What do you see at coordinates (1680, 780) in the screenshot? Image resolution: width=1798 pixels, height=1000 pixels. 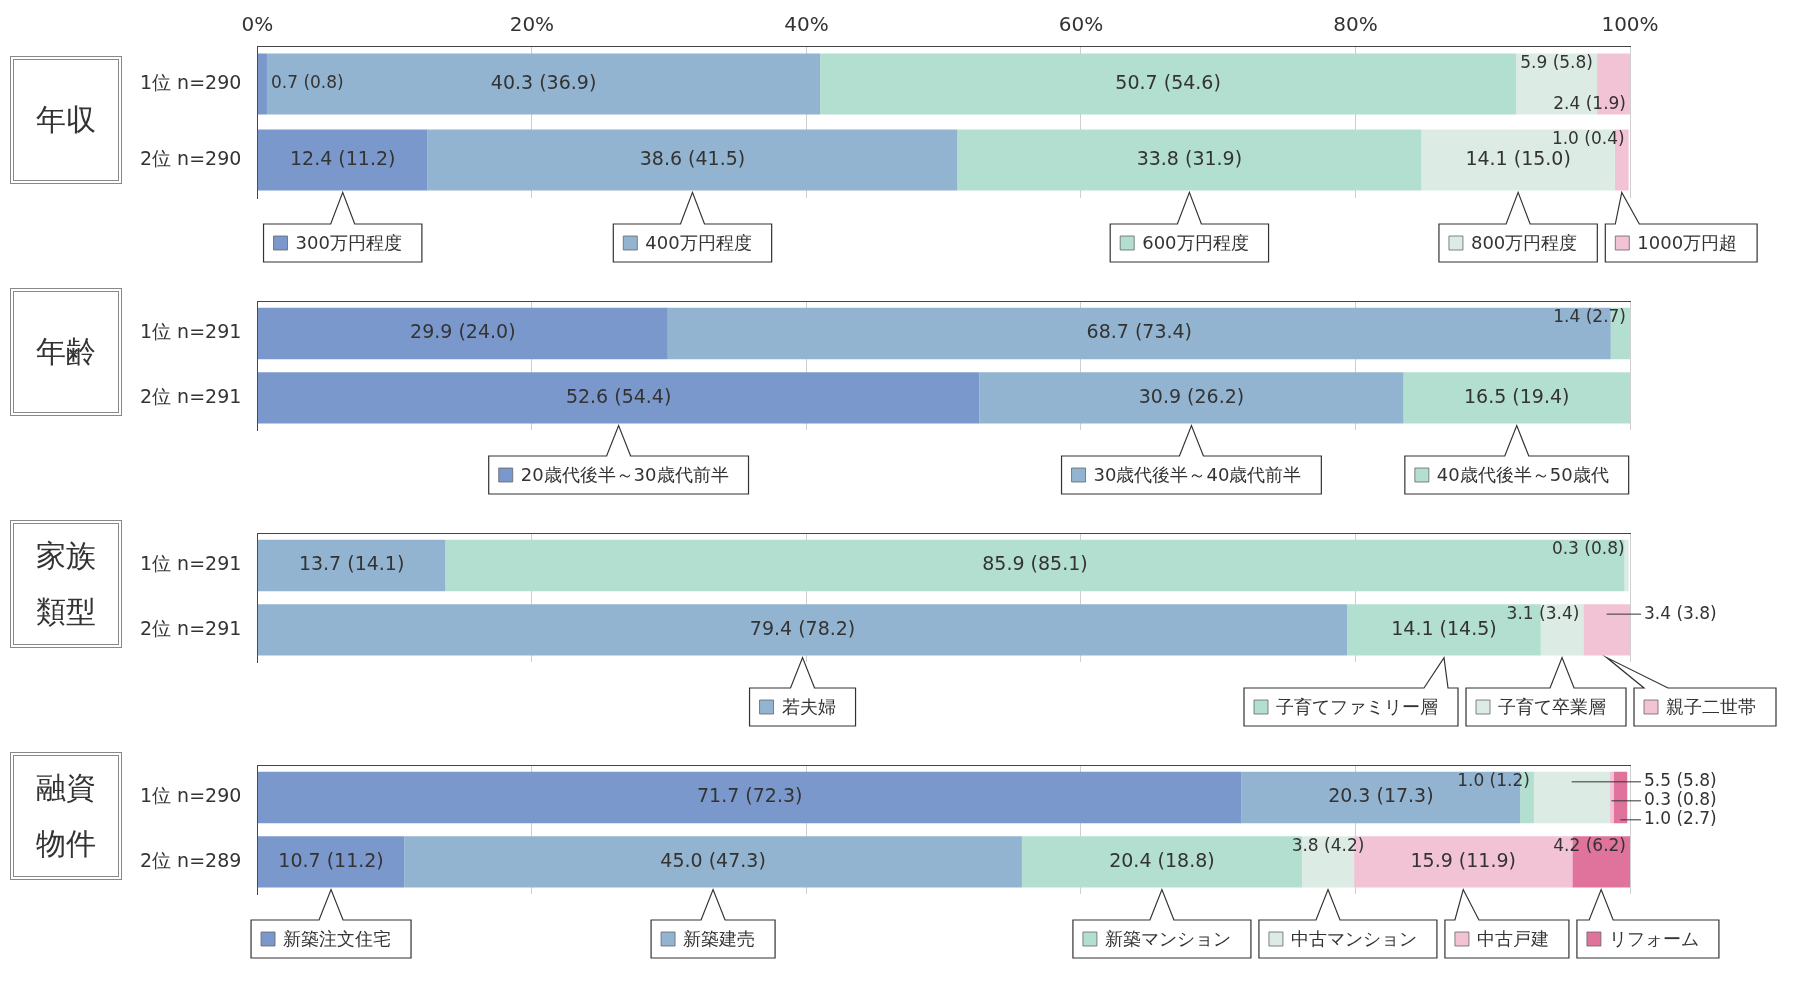 I see `data-label: 5.5 (5.8)` at bounding box center [1680, 780].